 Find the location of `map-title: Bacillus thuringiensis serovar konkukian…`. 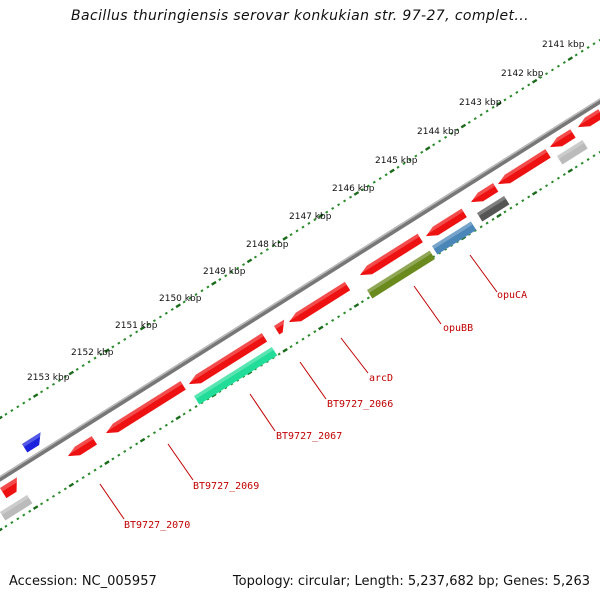

map-title: Bacillus thuringiensis serovar konkukian… is located at coordinates (300, 16).